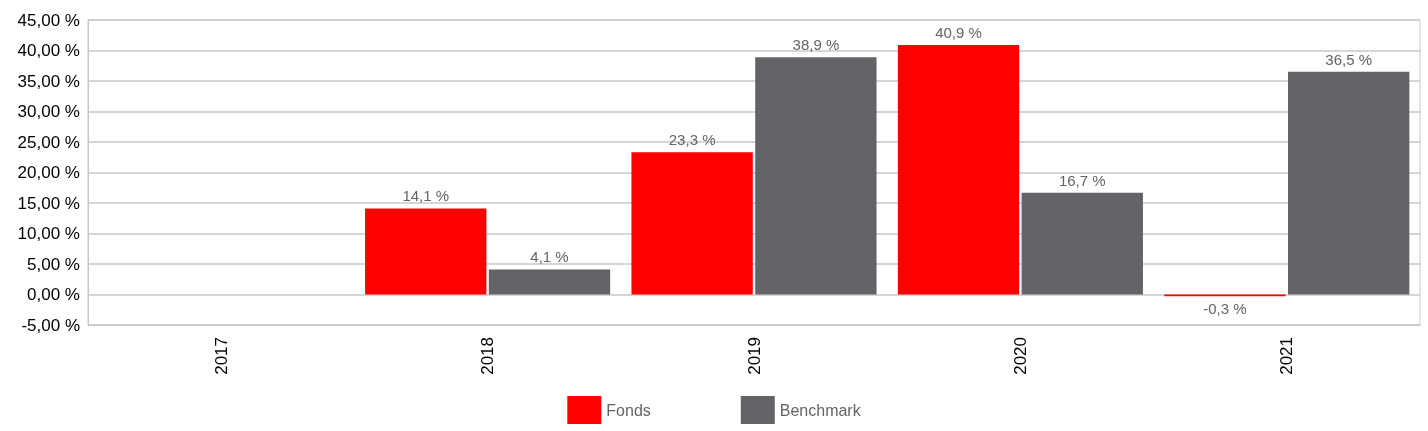 Image resolution: width=1428 pixels, height=431 pixels. I want to click on x-tick-label: 2020, so click(1020, 356).